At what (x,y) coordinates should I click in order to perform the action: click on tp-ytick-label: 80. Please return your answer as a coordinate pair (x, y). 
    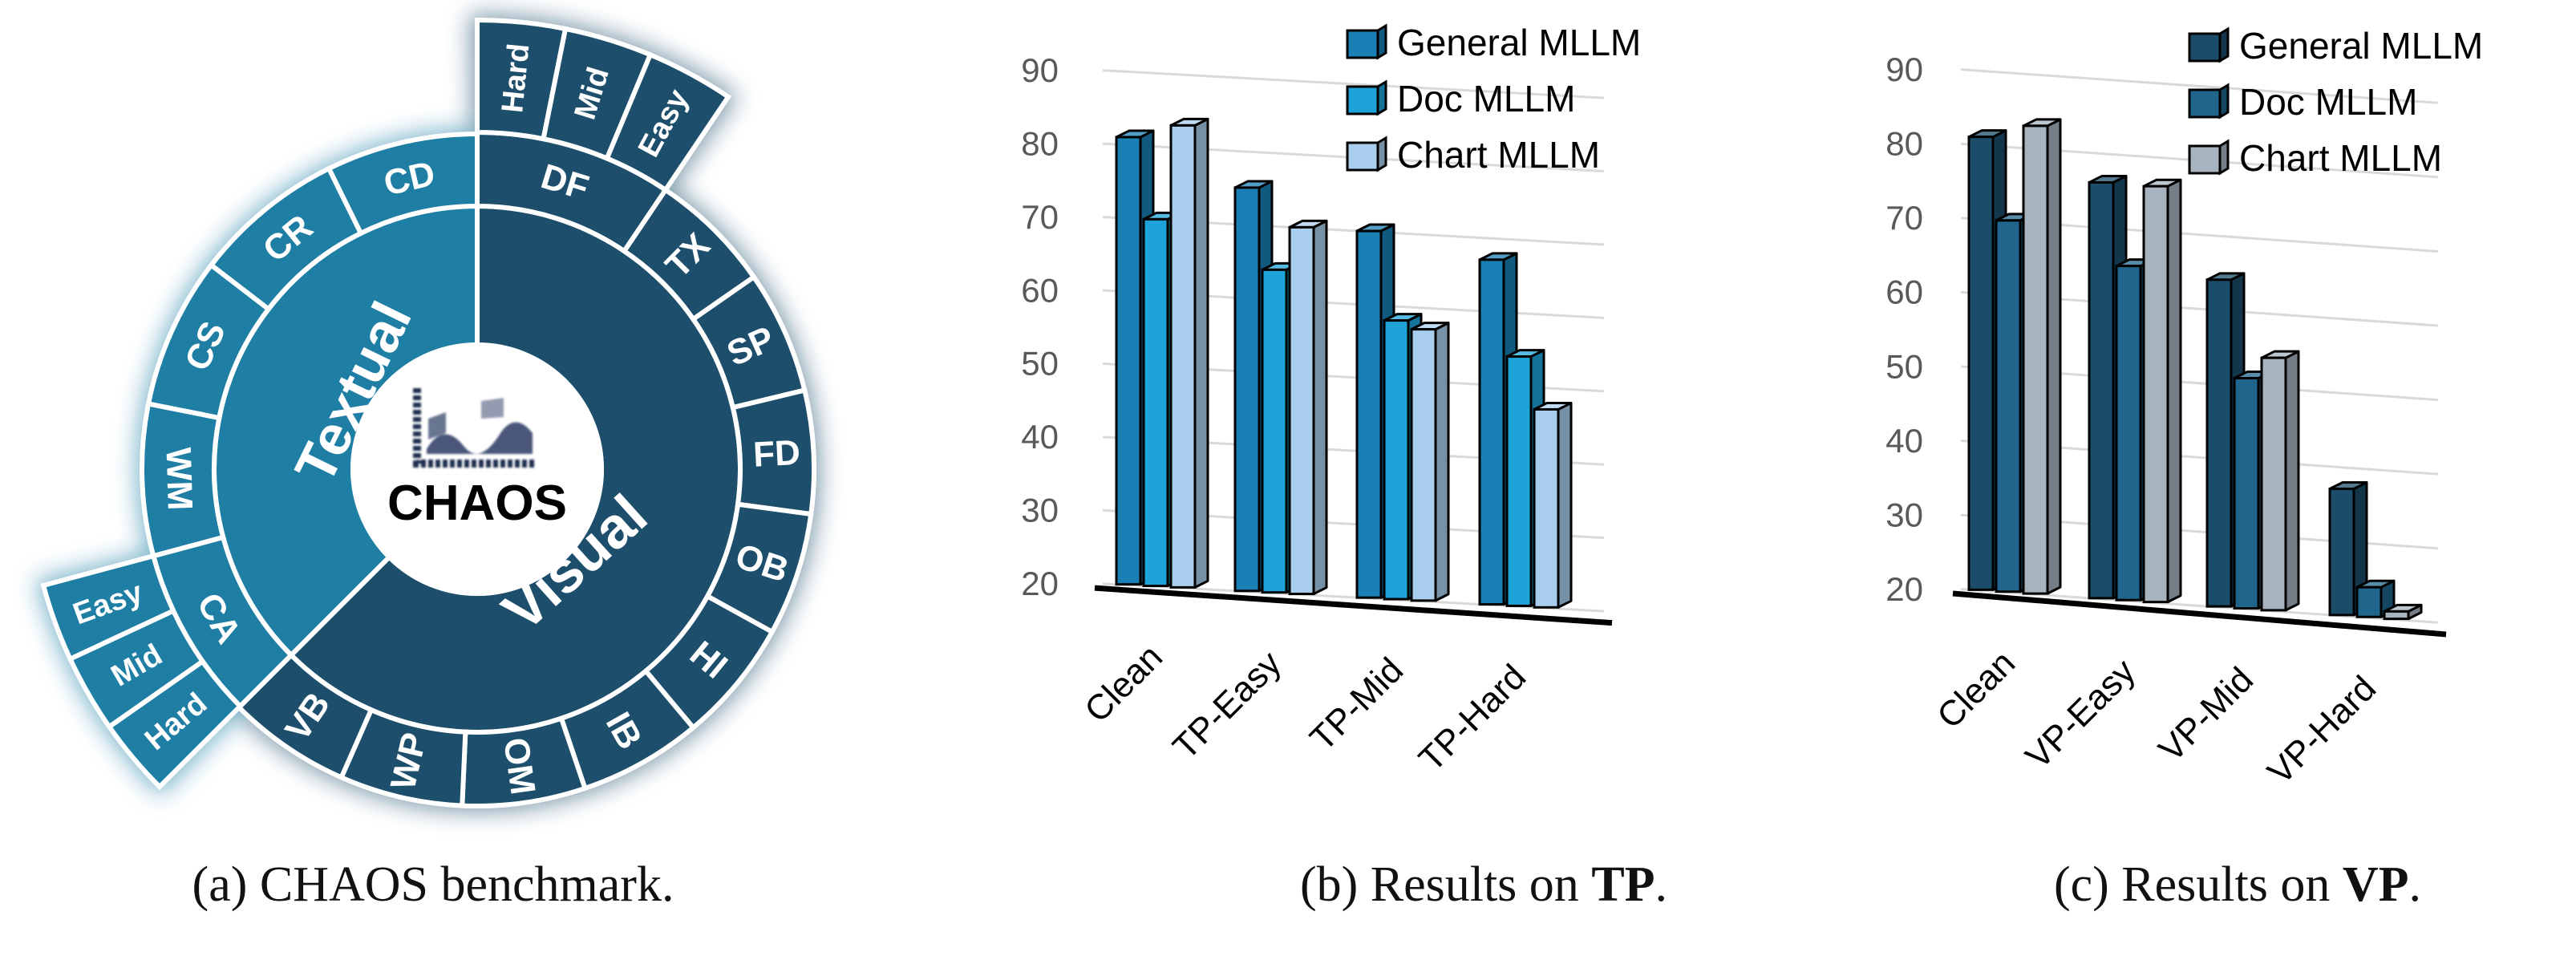
    Looking at the image, I should click on (1040, 143).